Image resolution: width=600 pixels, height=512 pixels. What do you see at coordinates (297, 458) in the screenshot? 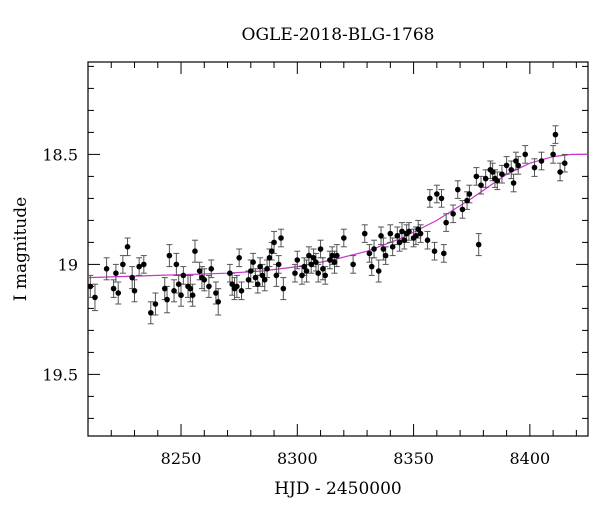
I see `x-tick-label: 8300` at bounding box center [297, 458].